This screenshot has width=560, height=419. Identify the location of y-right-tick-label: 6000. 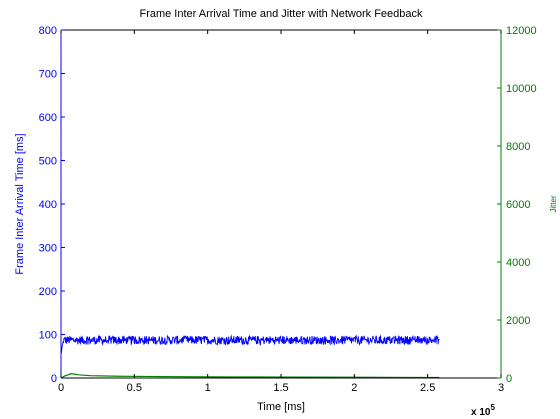
(518, 205).